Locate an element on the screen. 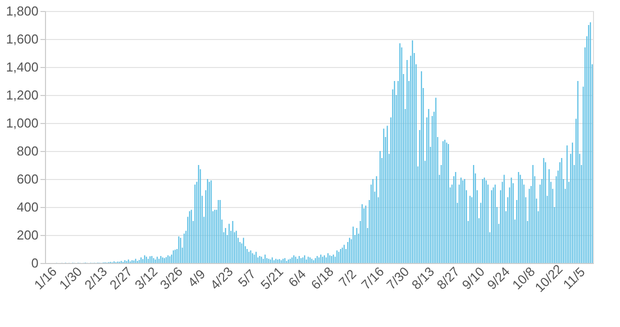 The height and width of the screenshot is (327, 620). y-tick-label: 1,000 is located at coordinates (22, 123).